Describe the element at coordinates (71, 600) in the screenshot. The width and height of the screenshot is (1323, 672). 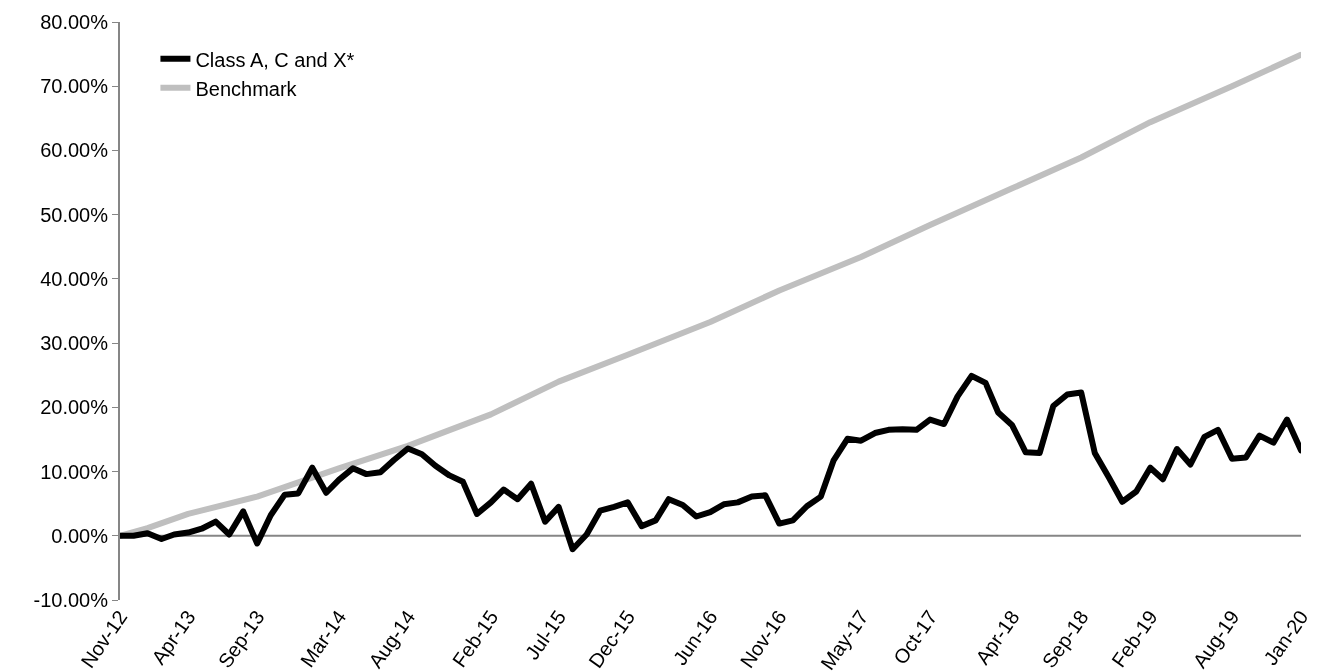
I see `y-tick-label: -10.00%` at that location.